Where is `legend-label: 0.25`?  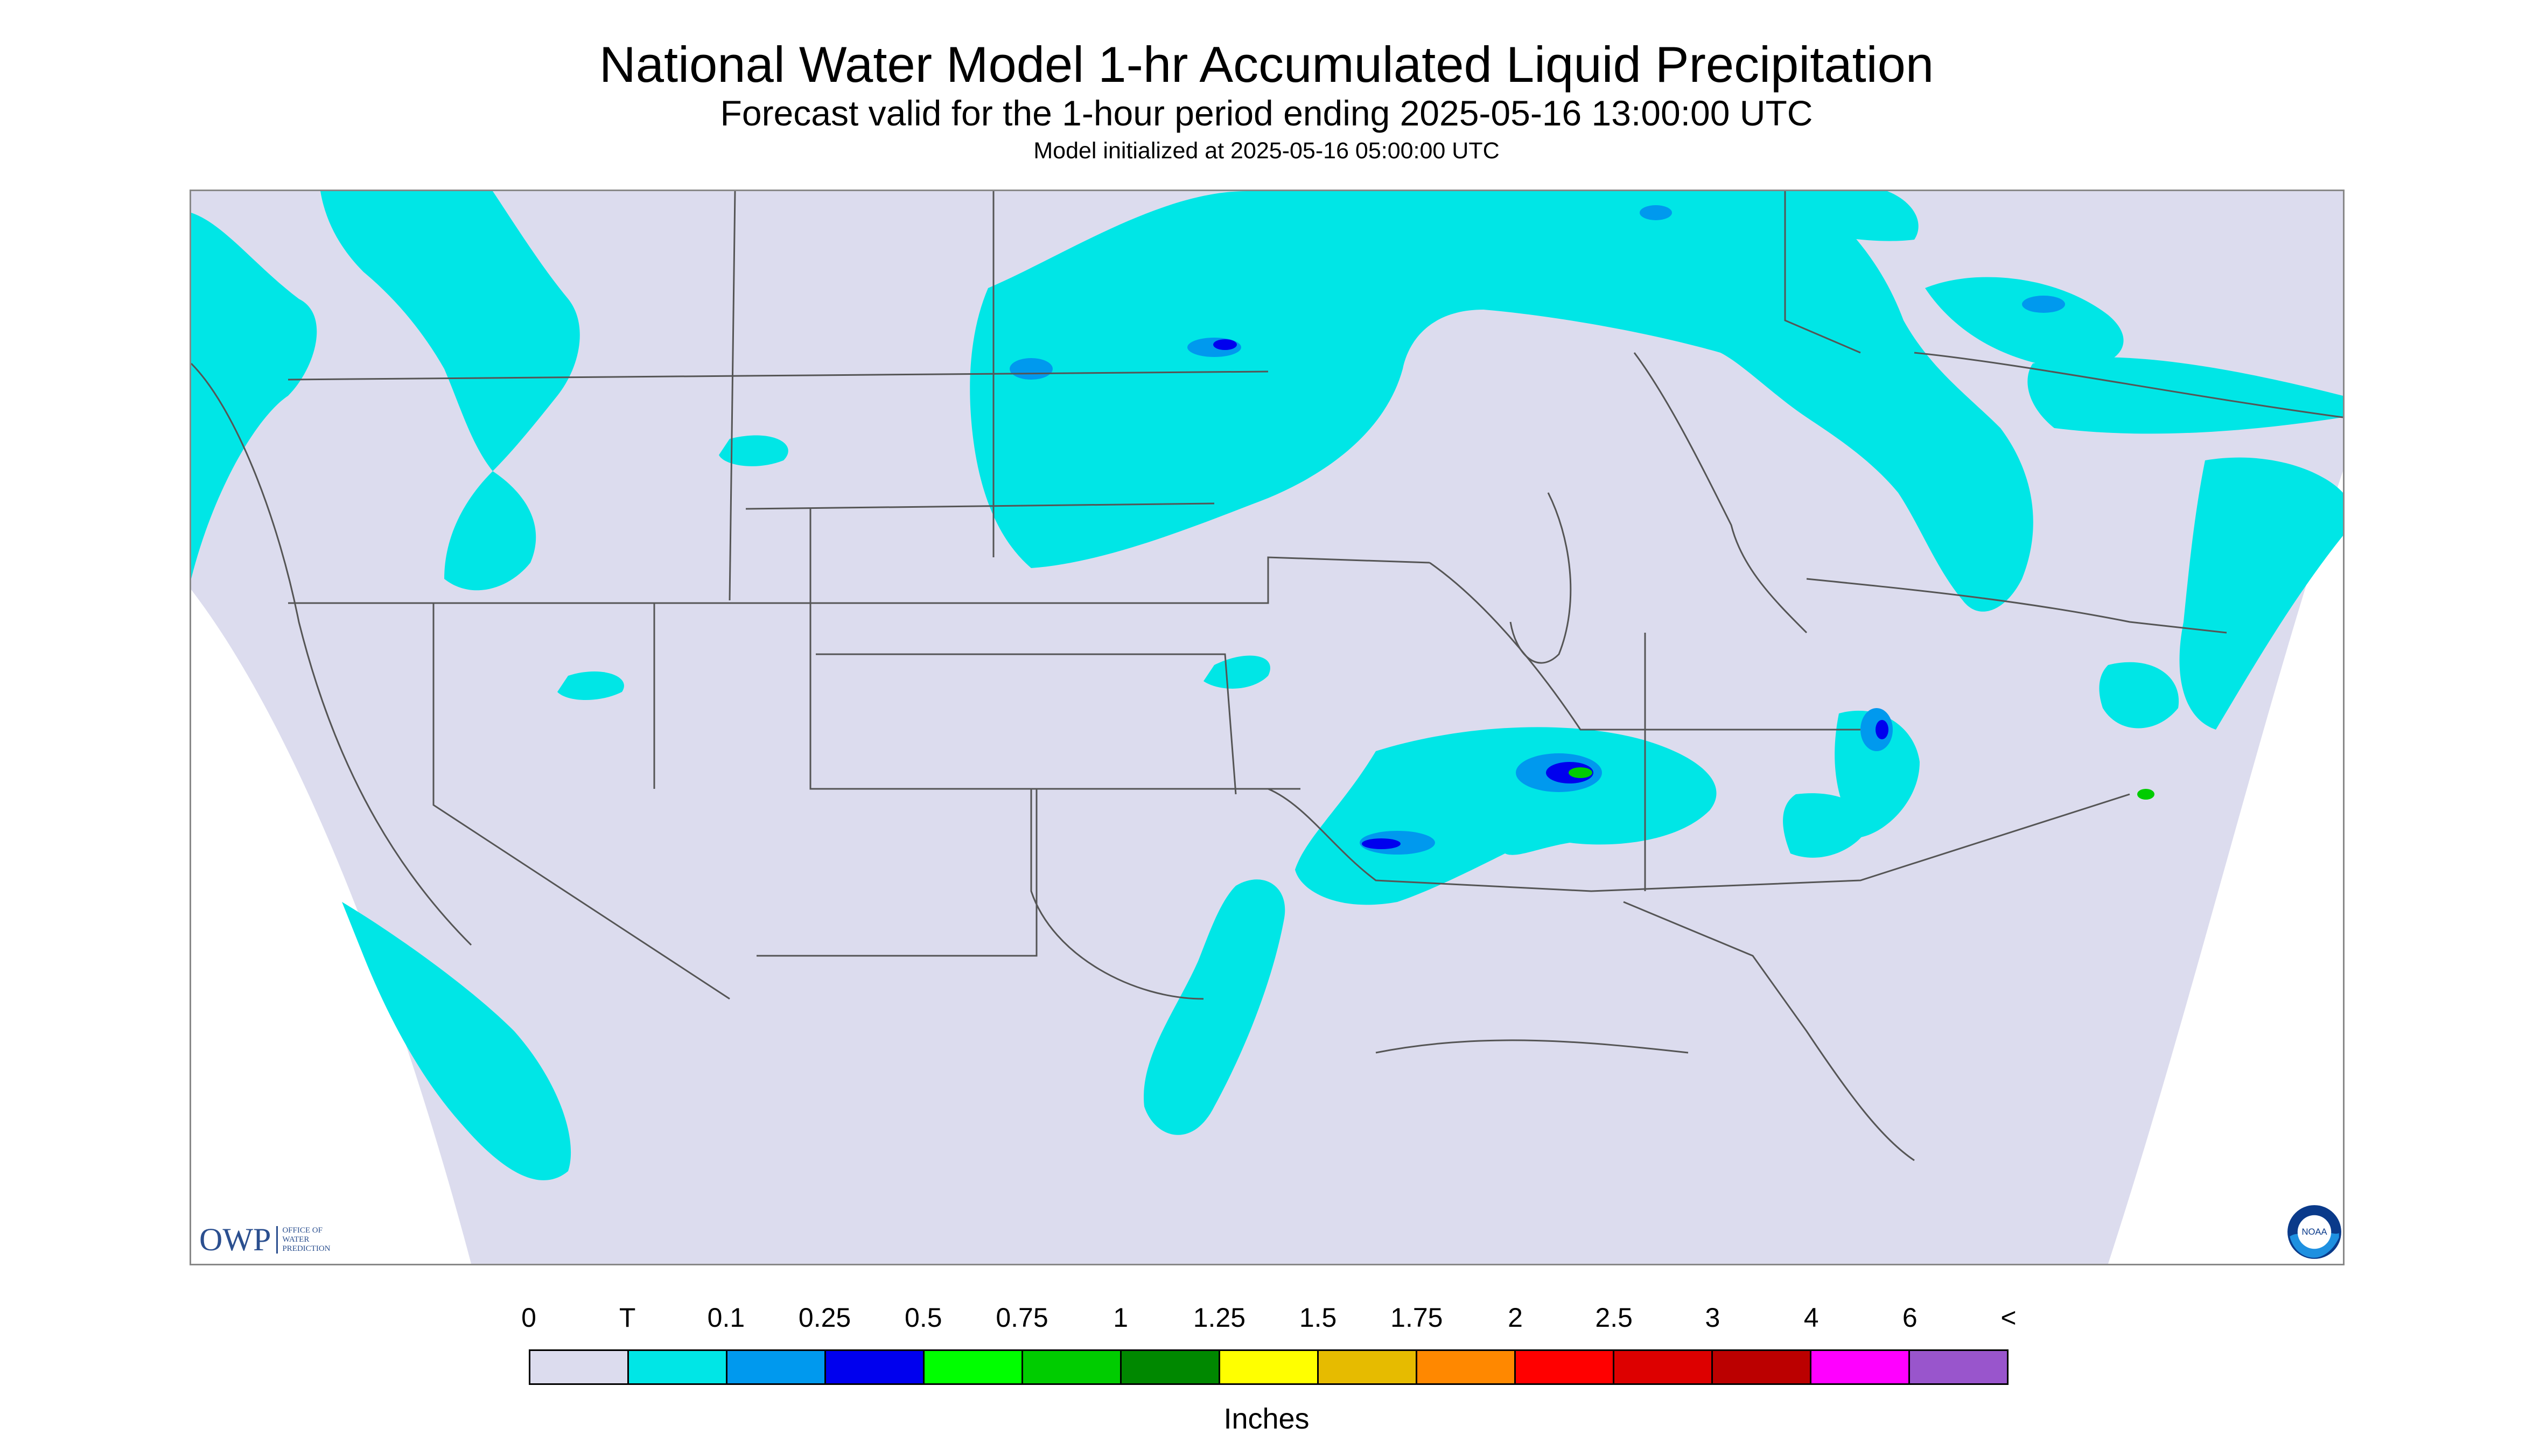
legend-label: 0.25 is located at coordinates (825, 1318).